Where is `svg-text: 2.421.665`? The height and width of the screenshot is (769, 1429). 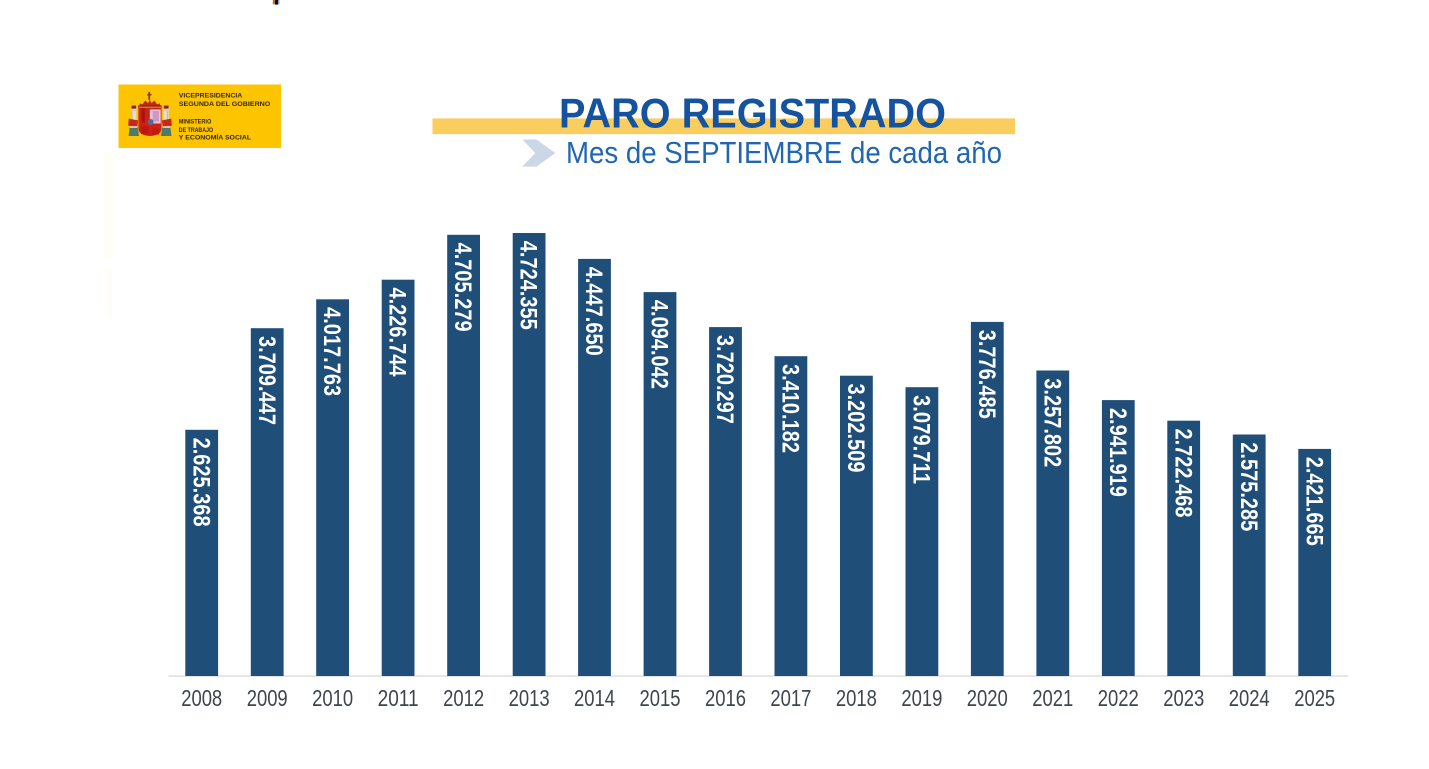 svg-text: 2.421.665 is located at coordinates (1313, 501).